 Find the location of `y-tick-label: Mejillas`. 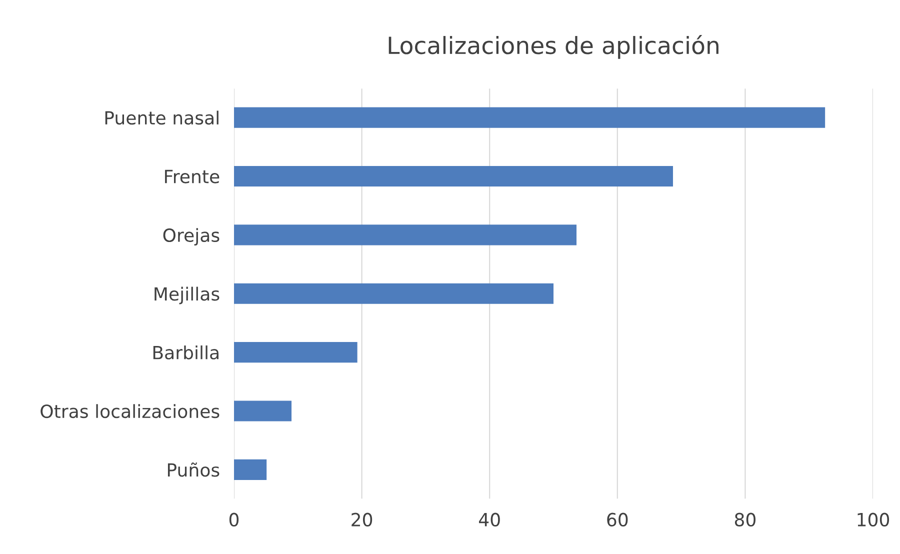

y-tick-label: Mejillas is located at coordinates (187, 295).